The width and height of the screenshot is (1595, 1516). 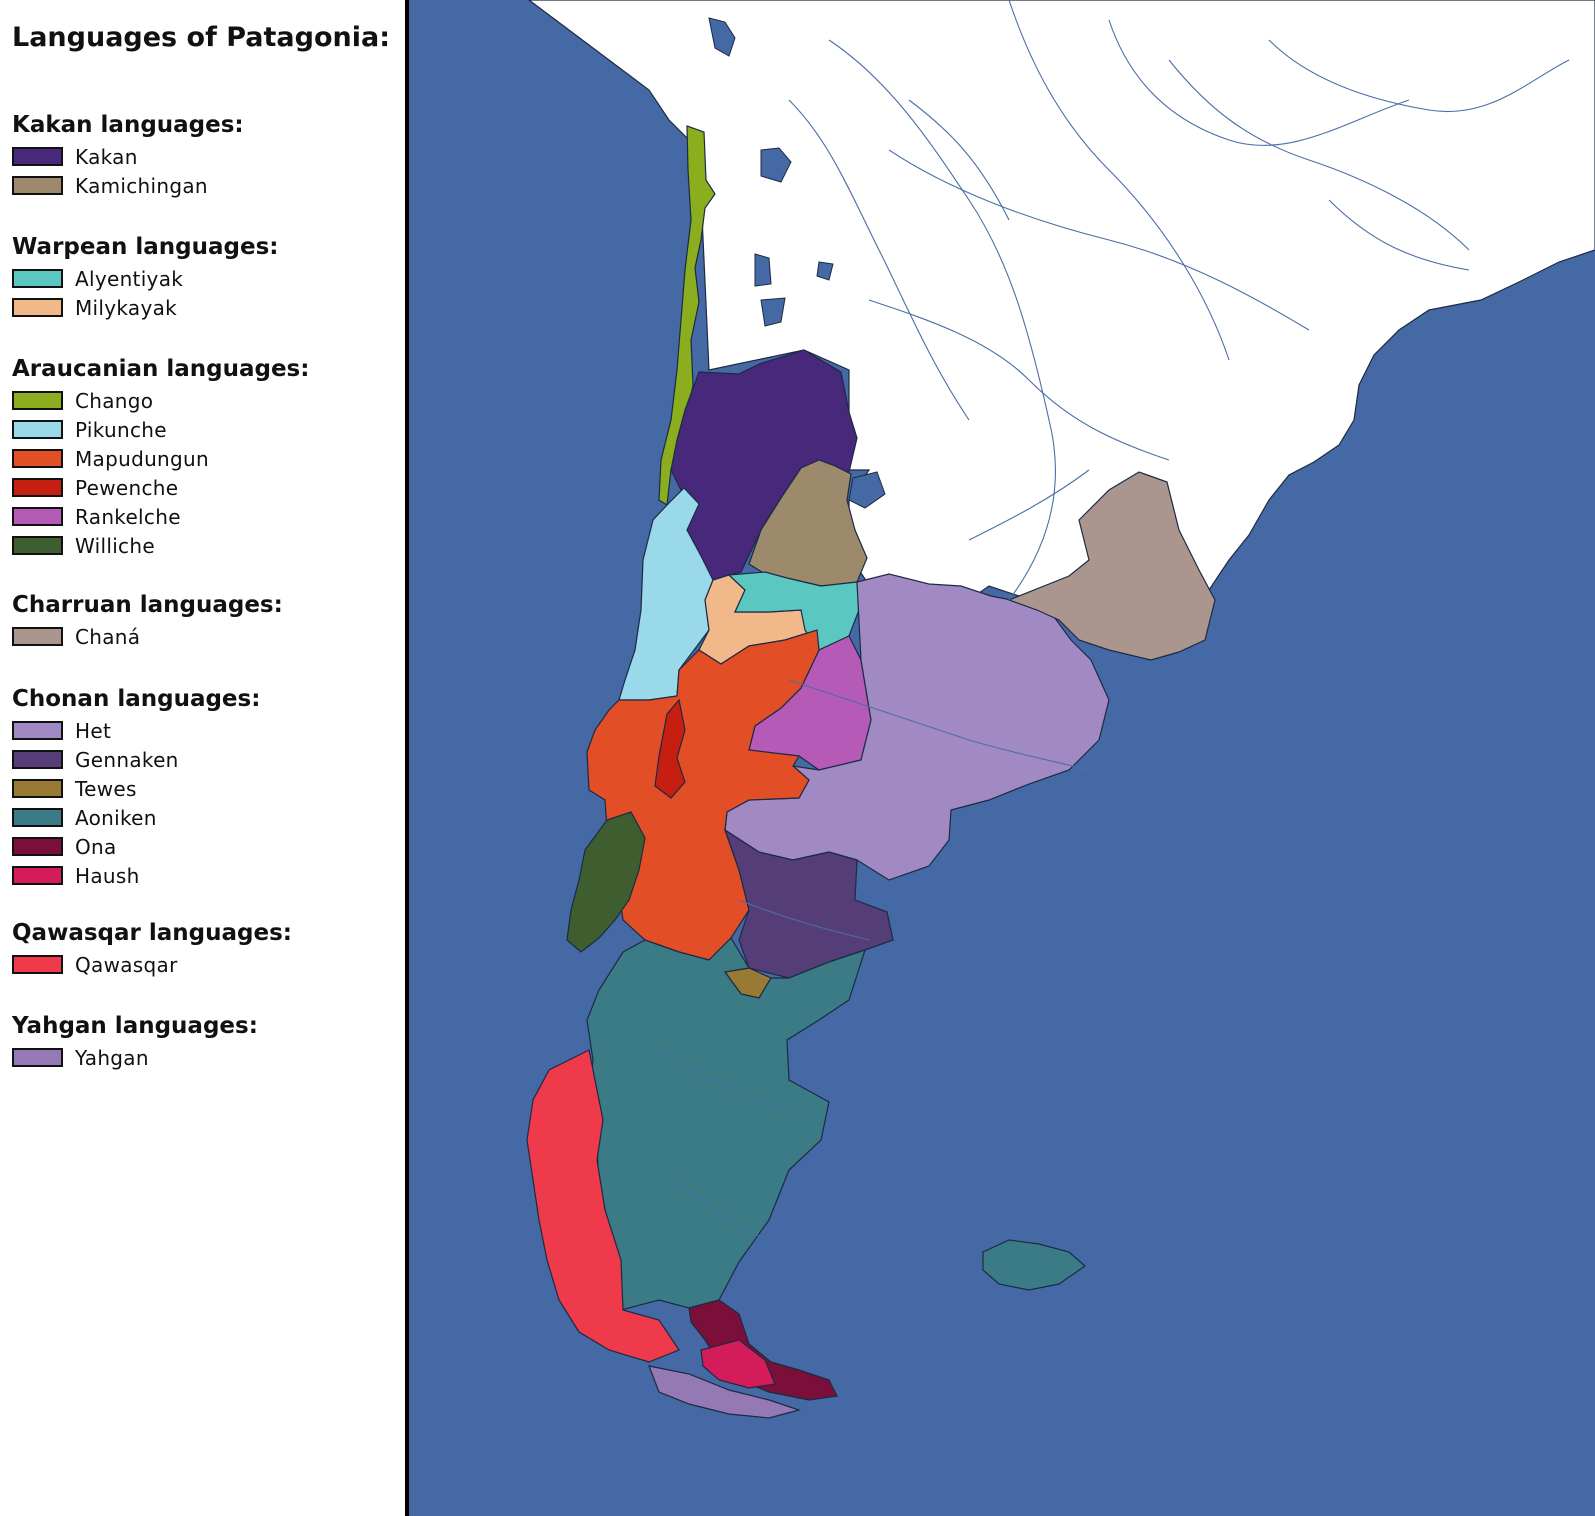 What do you see at coordinates (136, 699) in the screenshot?
I see `legend-group-heading: Chonan languages:` at bounding box center [136, 699].